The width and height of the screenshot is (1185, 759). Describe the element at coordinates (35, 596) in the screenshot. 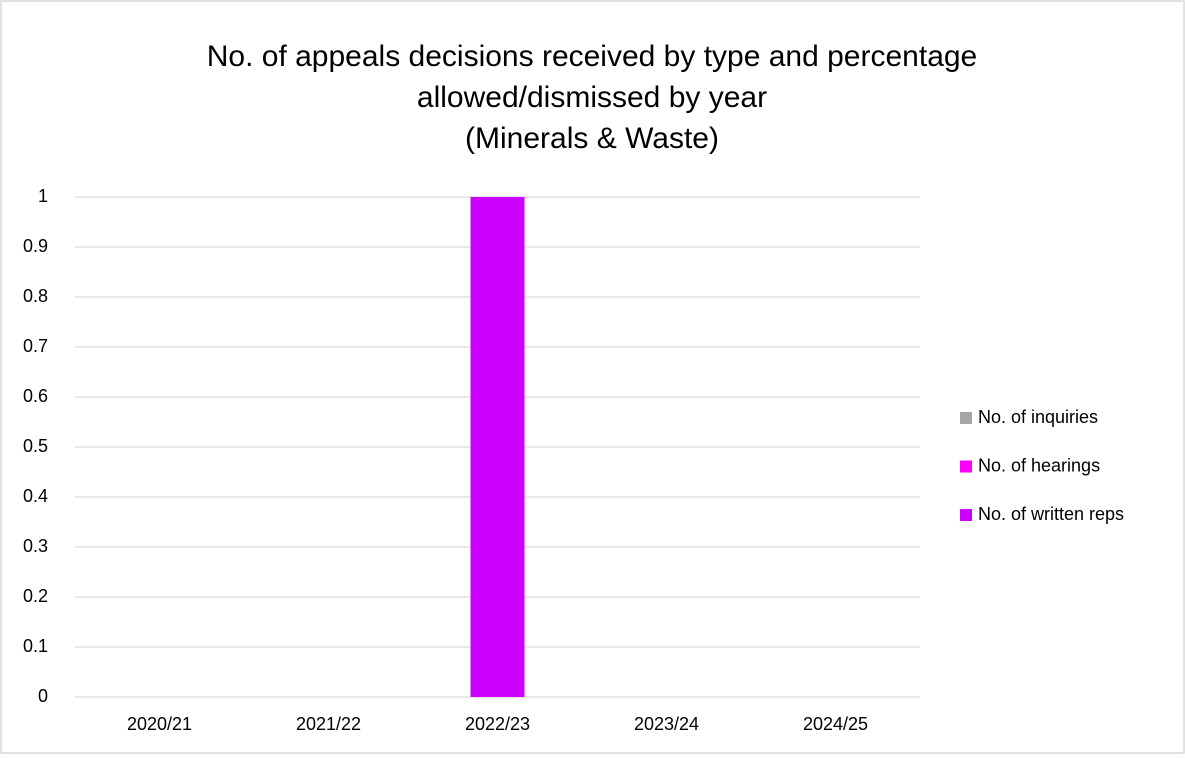

I see `y-tick-label: 0.2` at that location.